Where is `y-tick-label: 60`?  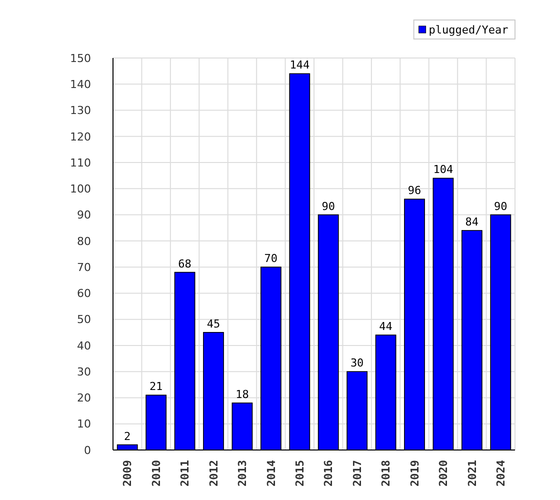
y-tick-label: 60 is located at coordinates (84, 293).